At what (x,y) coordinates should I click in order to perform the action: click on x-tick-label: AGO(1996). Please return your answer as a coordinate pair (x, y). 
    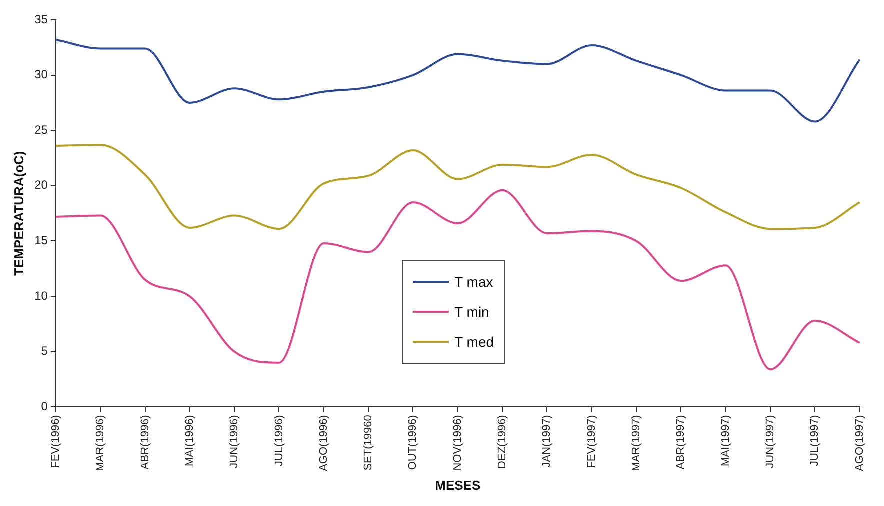
    Looking at the image, I should click on (324, 443).